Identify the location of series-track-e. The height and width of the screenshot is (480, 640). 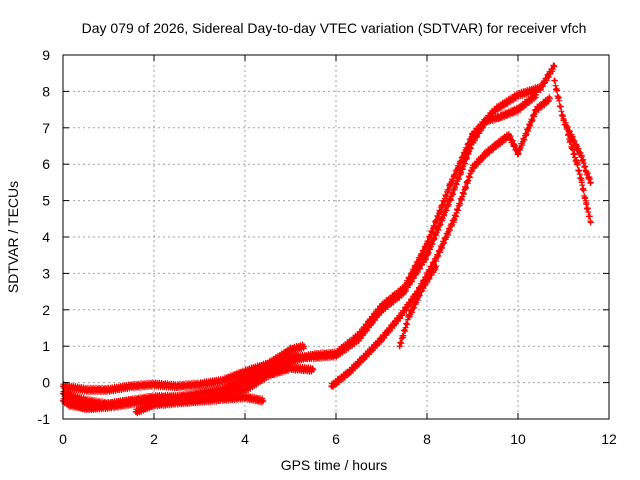
(199, 404).